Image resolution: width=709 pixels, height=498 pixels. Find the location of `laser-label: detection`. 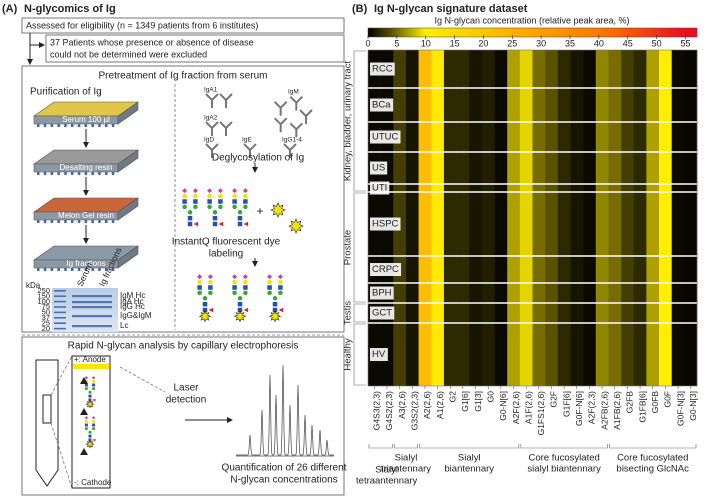

laser-label: detection is located at coordinates (186, 400).